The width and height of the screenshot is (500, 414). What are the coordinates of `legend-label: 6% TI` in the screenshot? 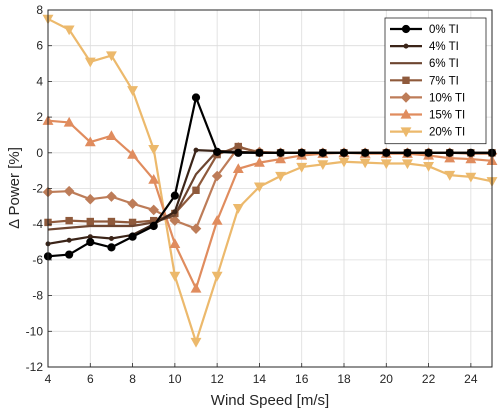 It's located at (444, 64).